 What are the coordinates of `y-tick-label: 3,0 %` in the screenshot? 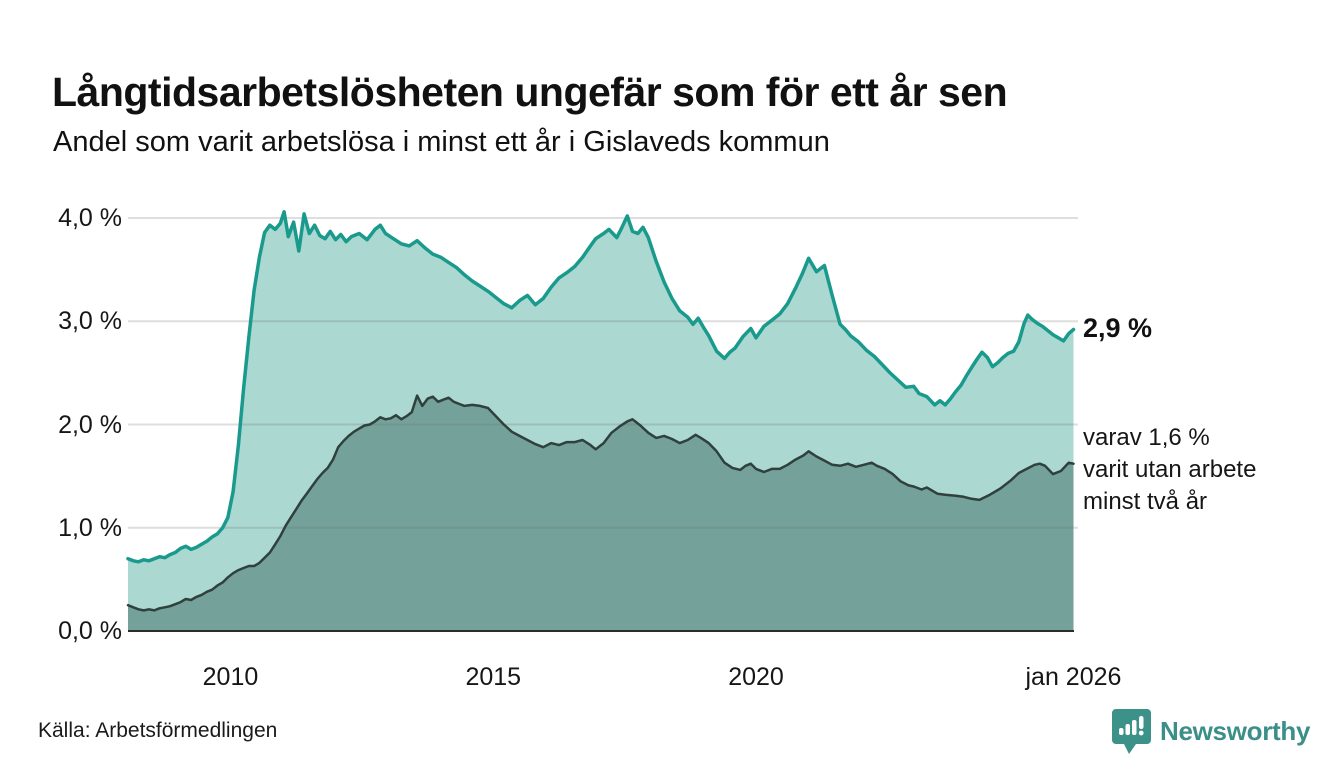 It's located at (90, 321).